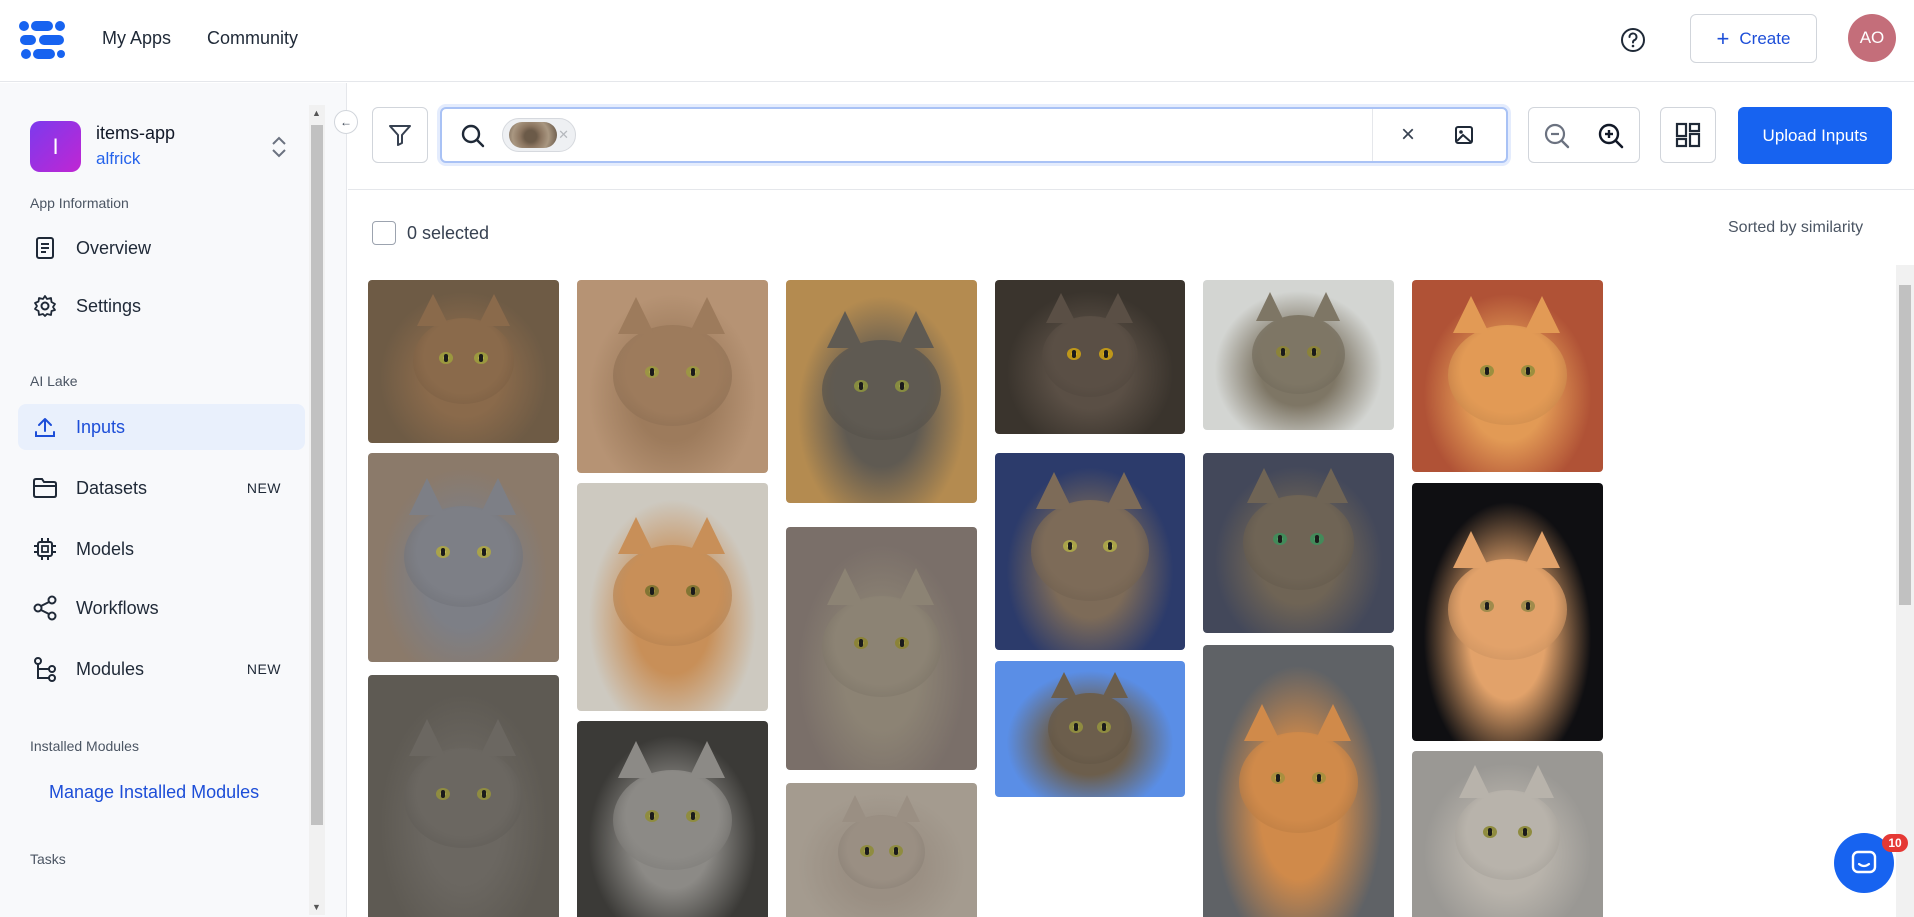  Describe the element at coordinates (161, 669) in the screenshot. I see `sidebar-item-modules: Modules NEW` at that location.